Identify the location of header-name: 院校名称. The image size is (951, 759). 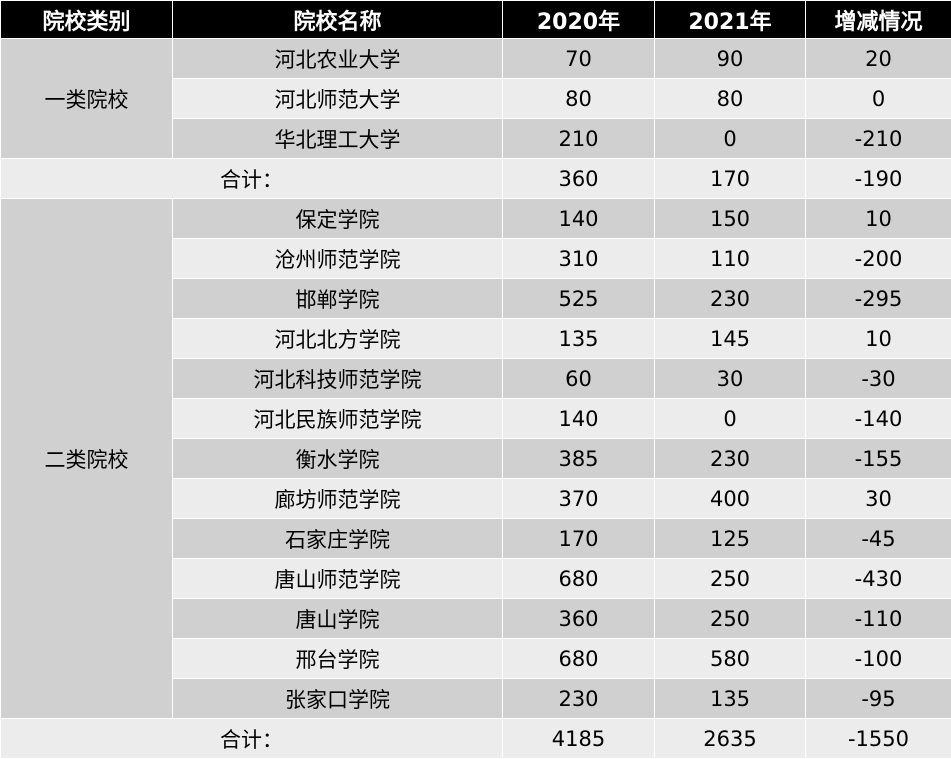
(338, 20).